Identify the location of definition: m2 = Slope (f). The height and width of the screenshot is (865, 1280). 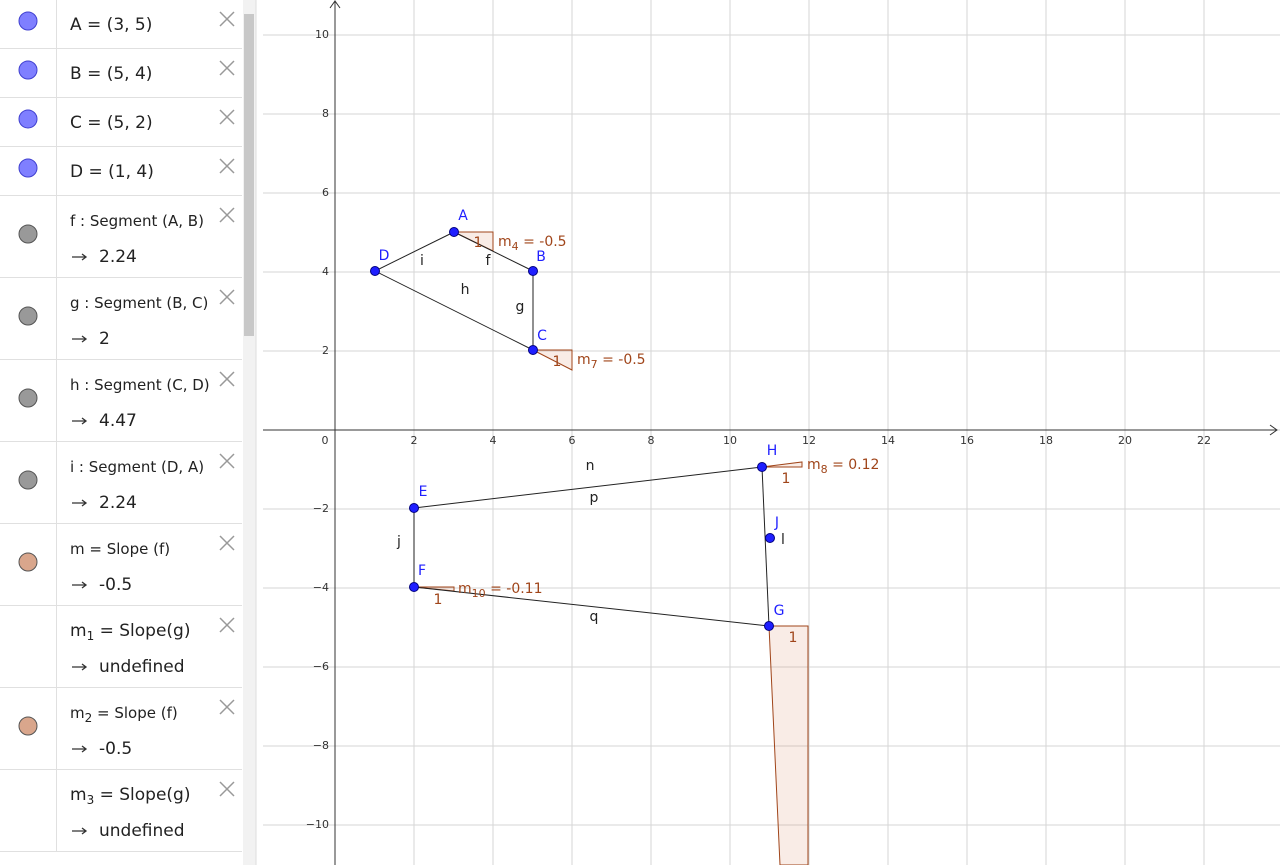
(124, 714).